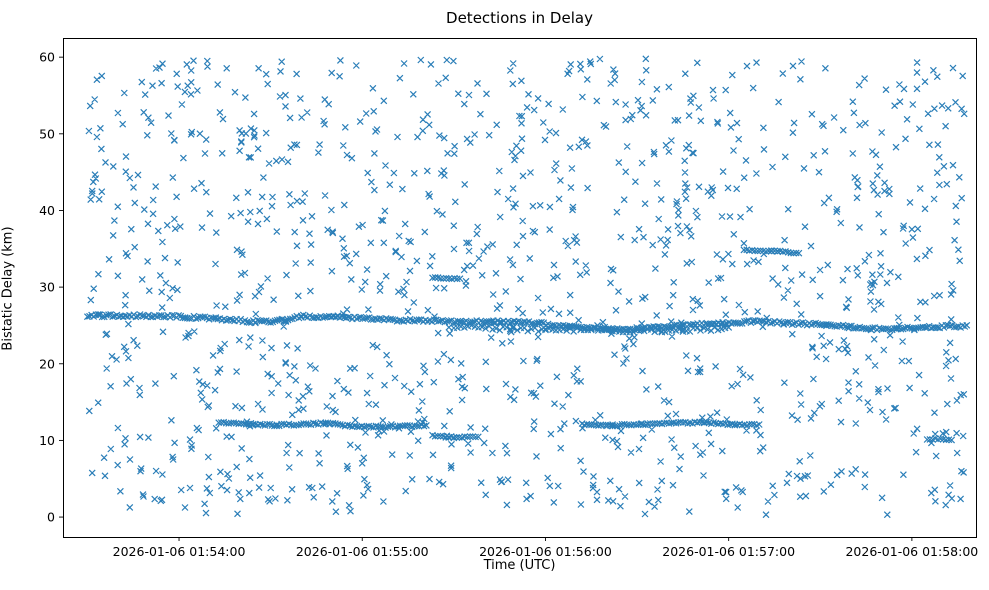 The width and height of the screenshot is (989, 590). What do you see at coordinates (519, 18) in the screenshot?
I see `chart-title: Detections in Delay` at bounding box center [519, 18].